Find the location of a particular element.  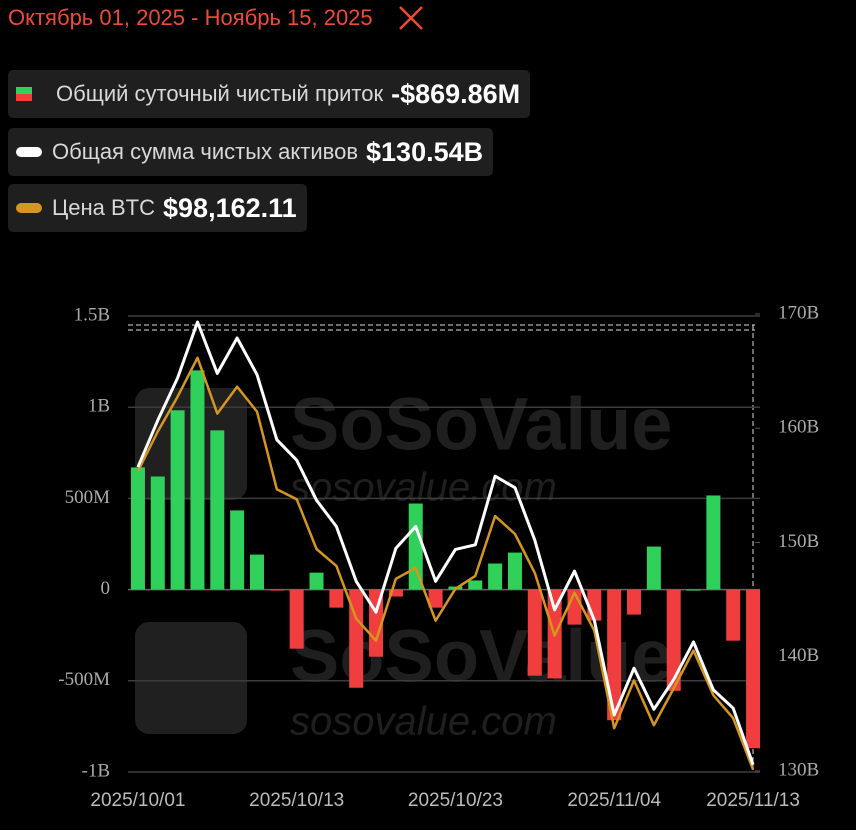

legend-value: -$869.86M is located at coordinates (456, 93).